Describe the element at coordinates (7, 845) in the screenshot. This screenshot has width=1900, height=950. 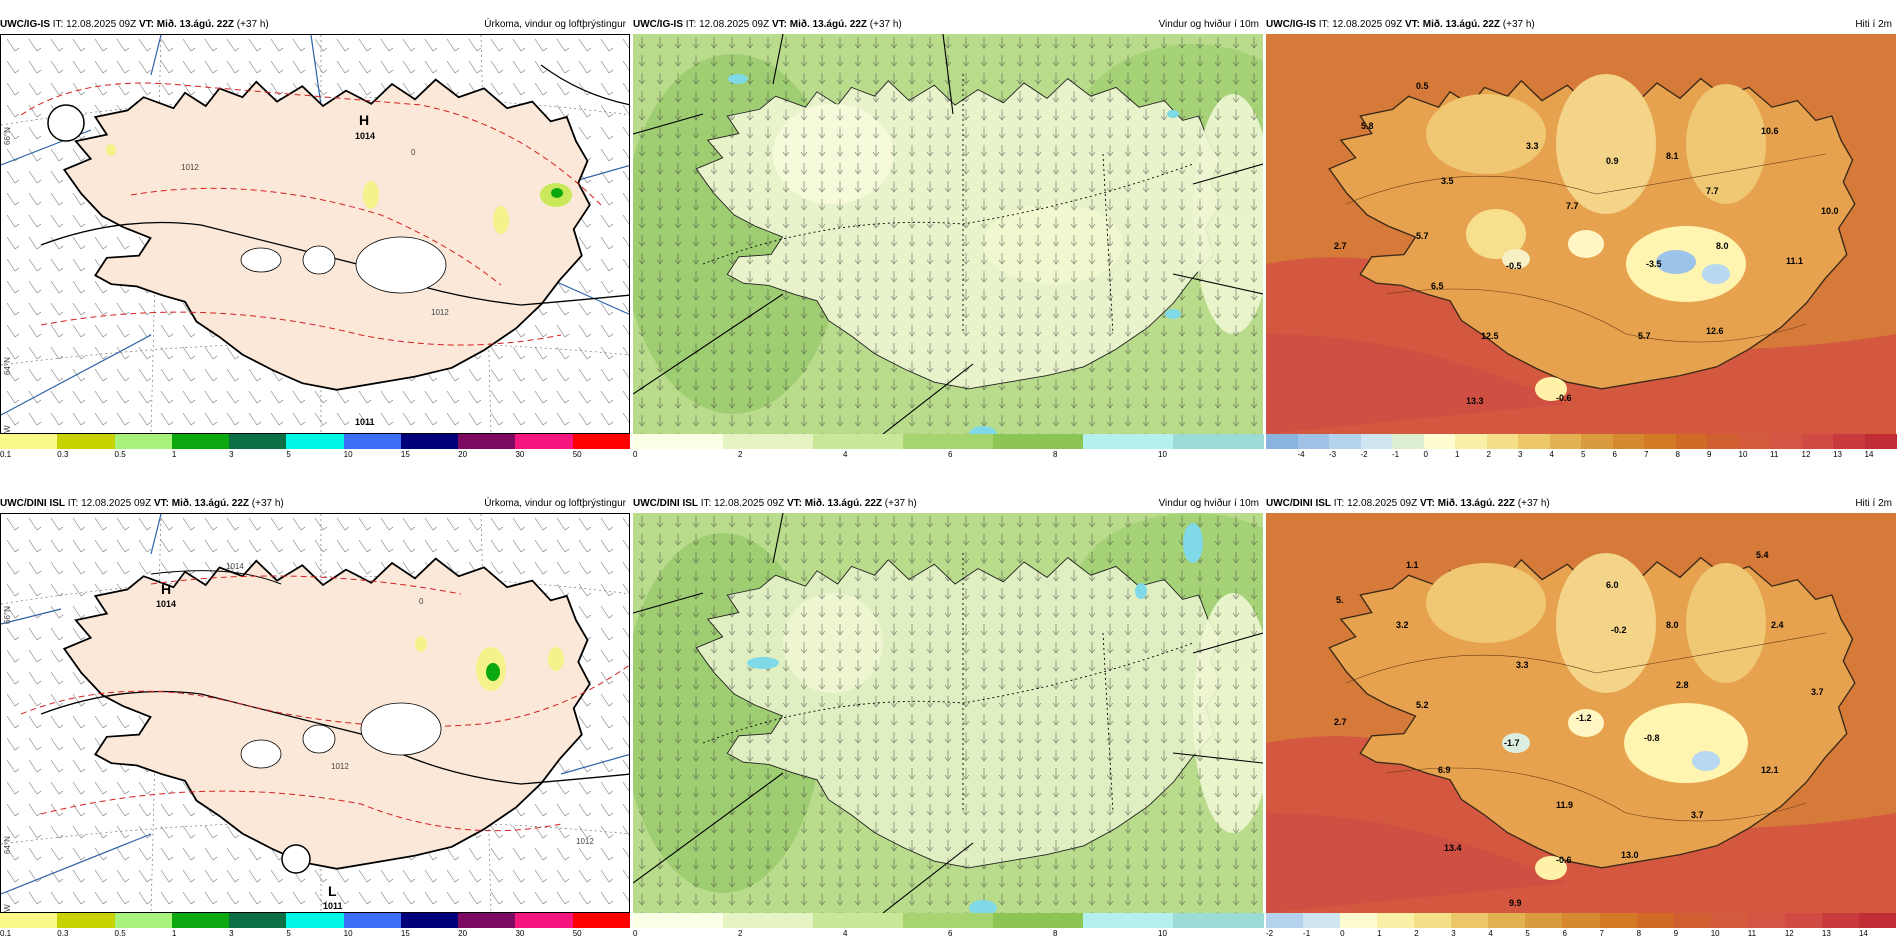
I see `grid-label: 64°N` at that location.